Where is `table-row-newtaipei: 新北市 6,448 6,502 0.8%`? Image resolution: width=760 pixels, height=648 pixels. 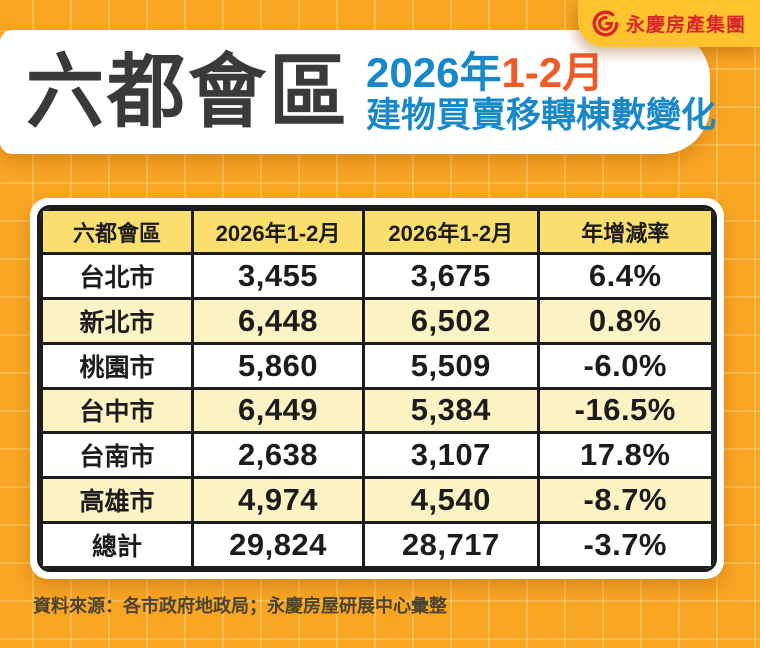 table-row-newtaipei: 新北市 6,448 6,502 0.8% is located at coordinates (377, 320).